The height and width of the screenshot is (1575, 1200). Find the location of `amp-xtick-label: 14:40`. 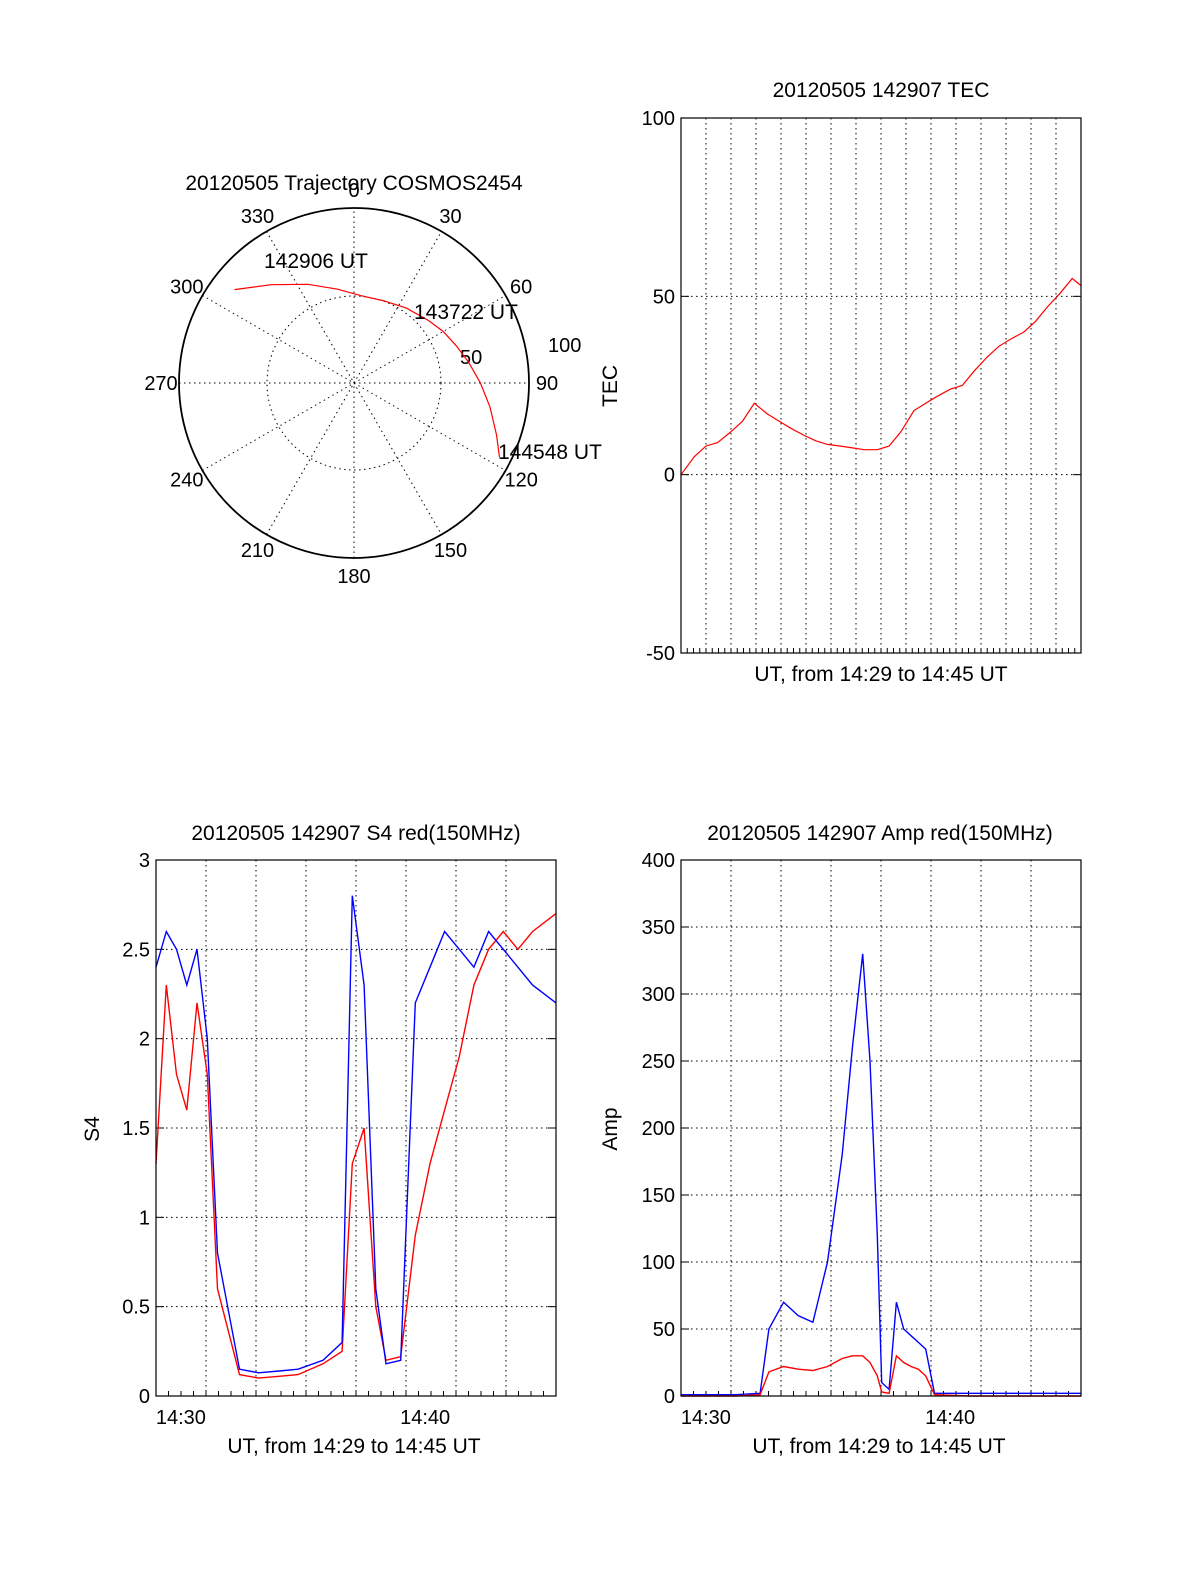

amp-xtick-label: 14:40 is located at coordinates (950, 1418).